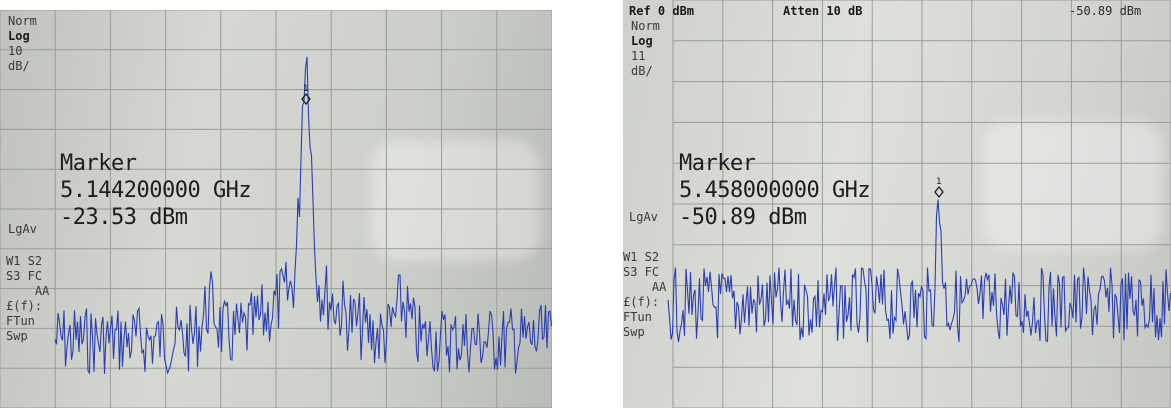 The height and width of the screenshot is (408, 1171). I want to click on left-marker-readout: Marker 5.144200000 GHz -23.53 dBm, so click(156, 190).